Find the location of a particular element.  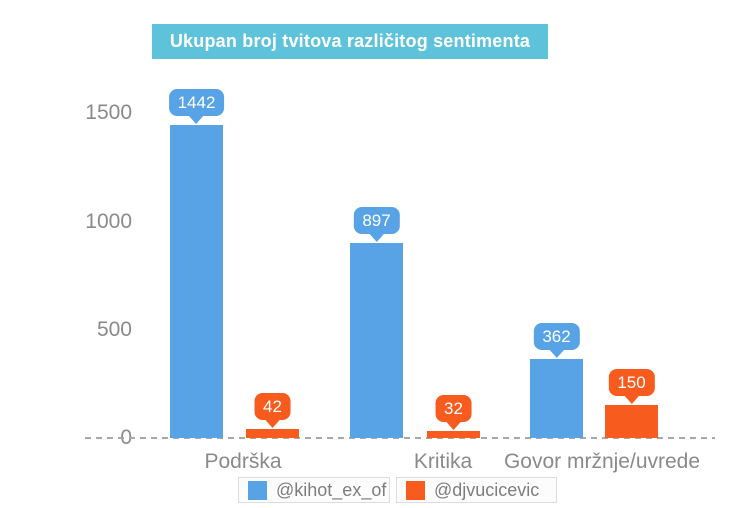

x-axis-label-kritika: Kritika is located at coordinates (443, 461).